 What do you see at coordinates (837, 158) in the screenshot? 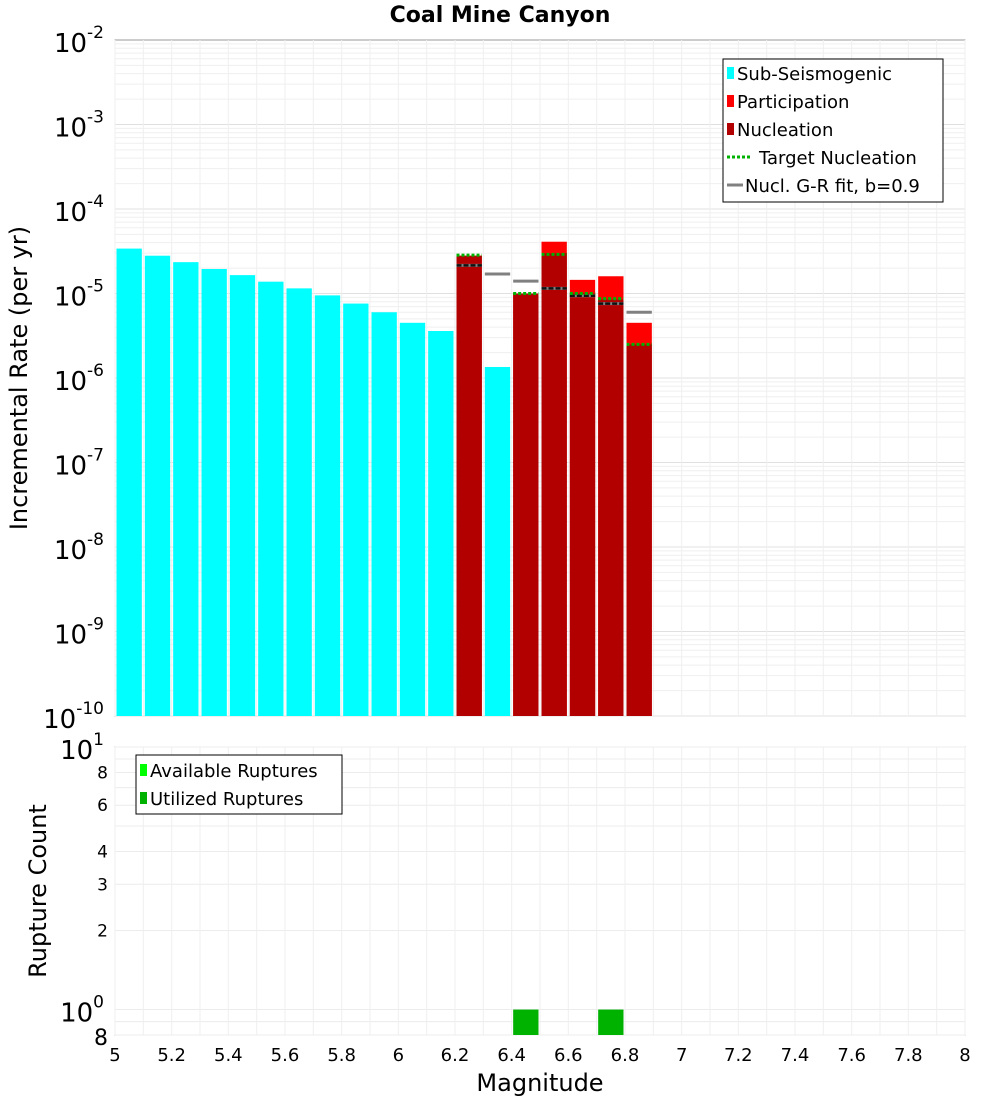
I see `legend-entry-target-nucleation-label: Target Nucleation` at bounding box center [837, 158].